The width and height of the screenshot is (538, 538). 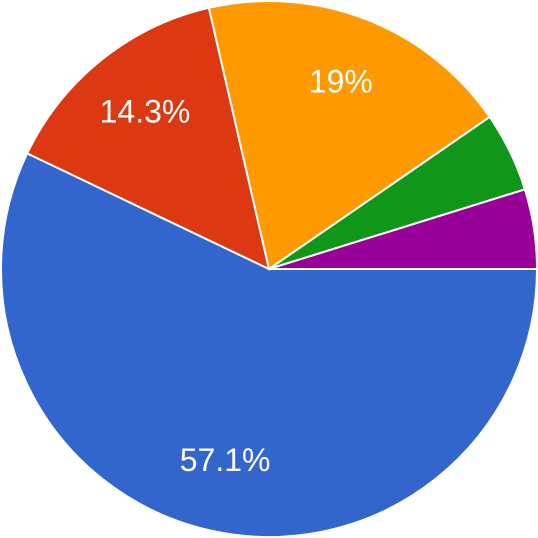 What do you see at coordinates (341, 82) in the screenshot?
I see `slice-label: 19%` at bounding box center [341, 82].